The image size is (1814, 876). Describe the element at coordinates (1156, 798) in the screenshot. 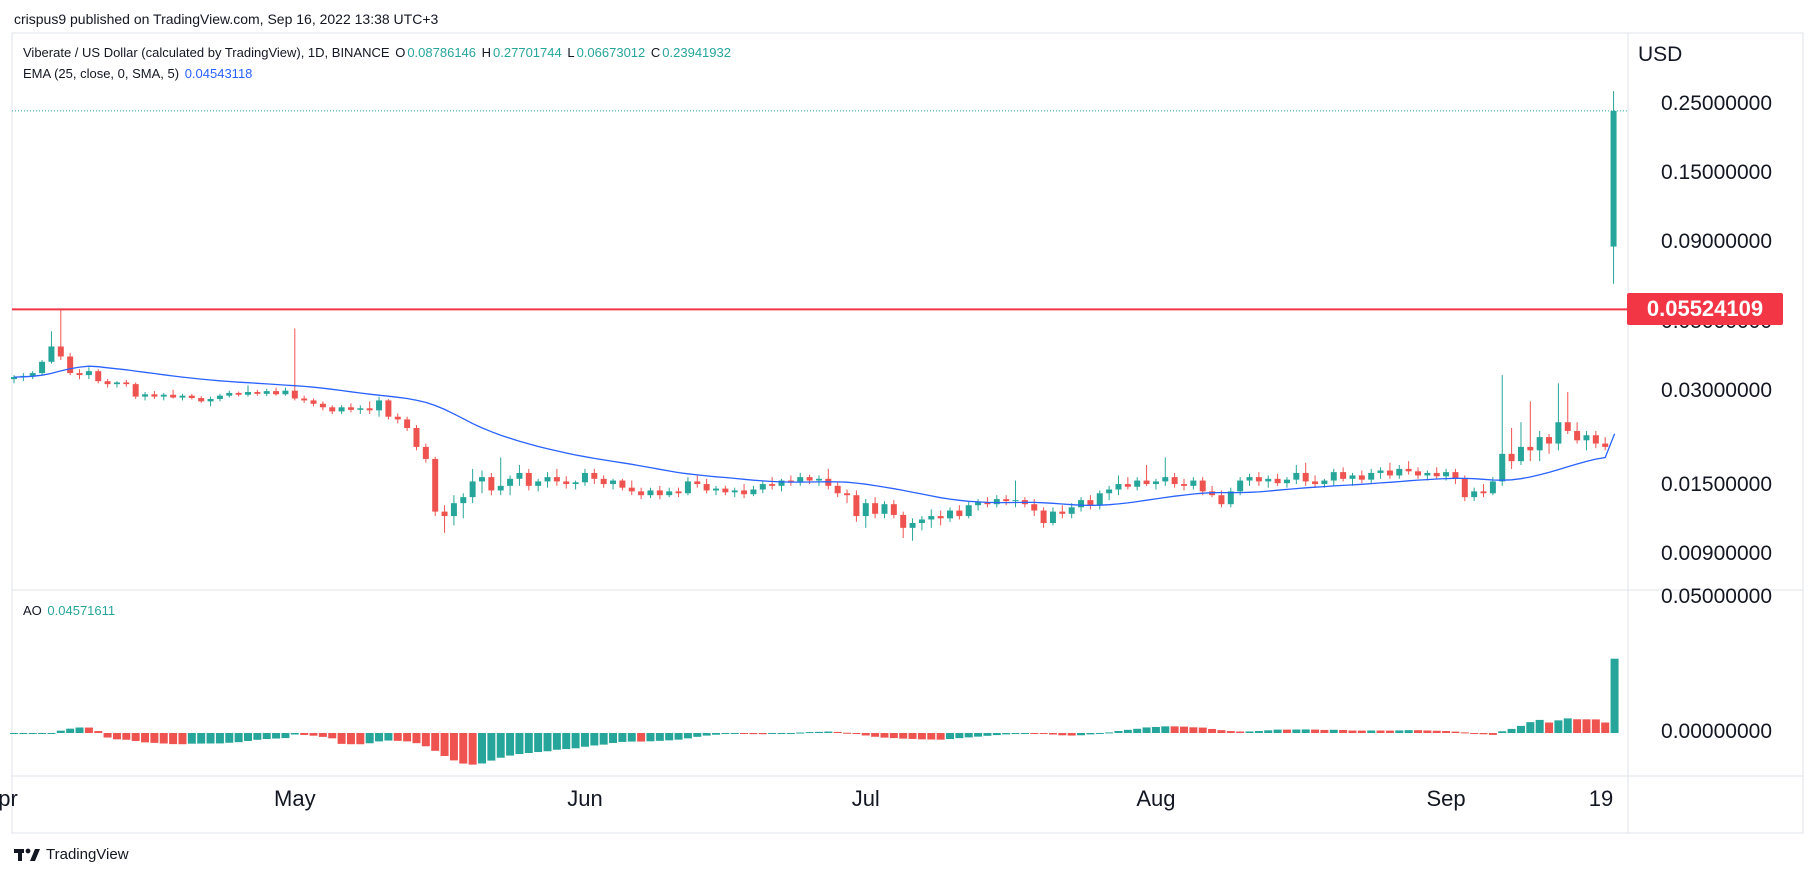

I see `time-label: Aug` at that location.